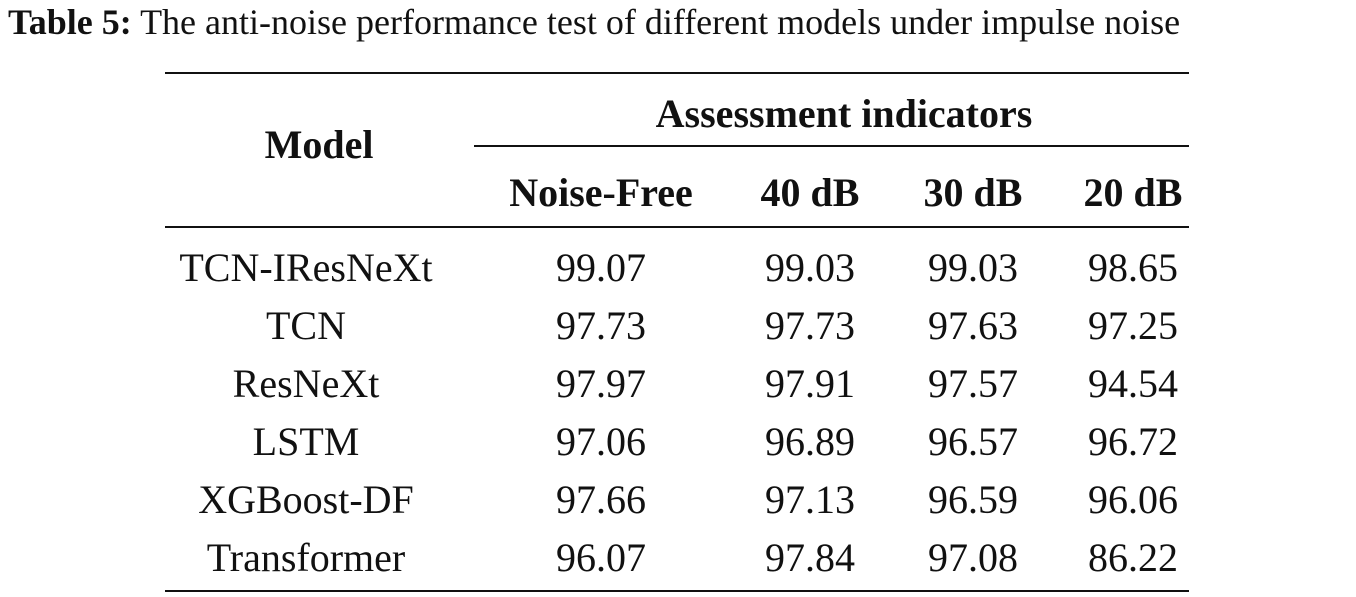 The image size is (1356, 597). I want to click on value-cell: 86.22, so click(1133, 557).